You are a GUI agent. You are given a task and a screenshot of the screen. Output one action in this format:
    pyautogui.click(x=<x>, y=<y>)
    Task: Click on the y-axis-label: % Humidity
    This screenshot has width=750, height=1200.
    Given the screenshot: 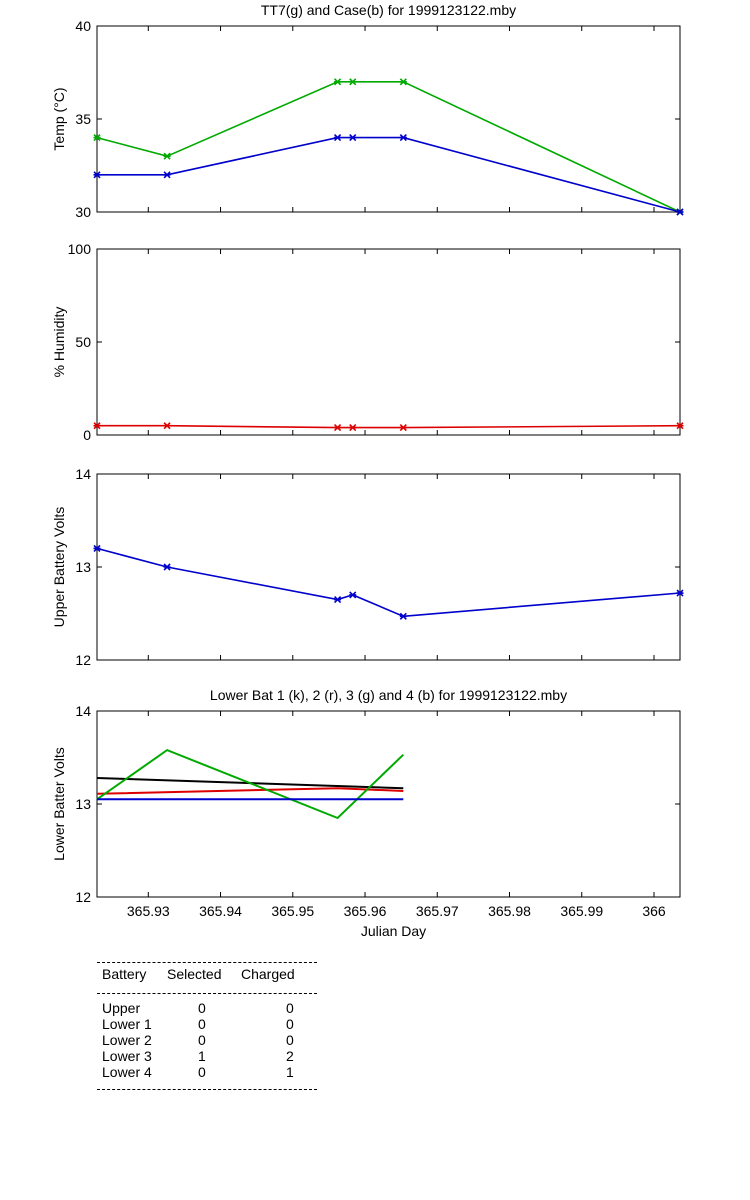 What is the action you would take?
    pyautogui.click(x=59, y=342)
    